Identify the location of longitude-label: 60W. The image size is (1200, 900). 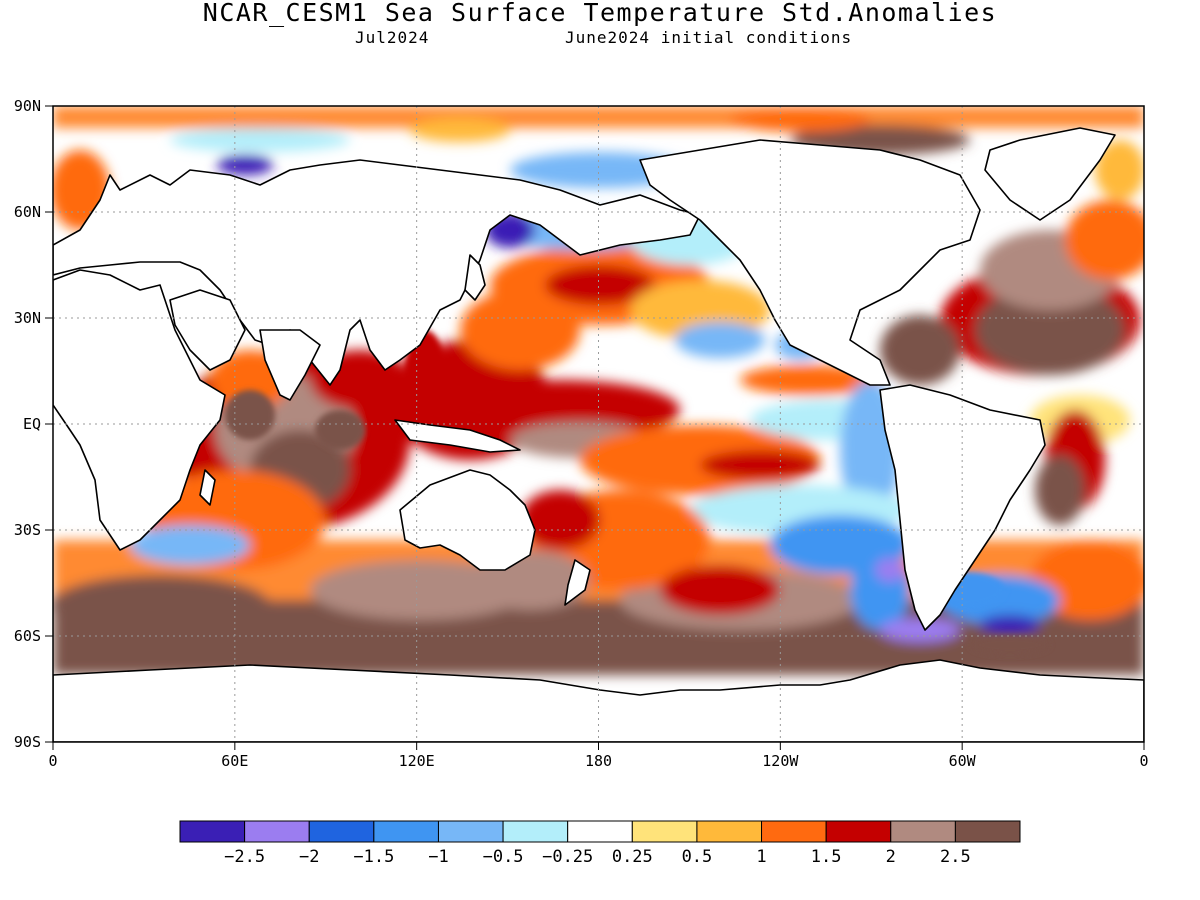
(963, 761).